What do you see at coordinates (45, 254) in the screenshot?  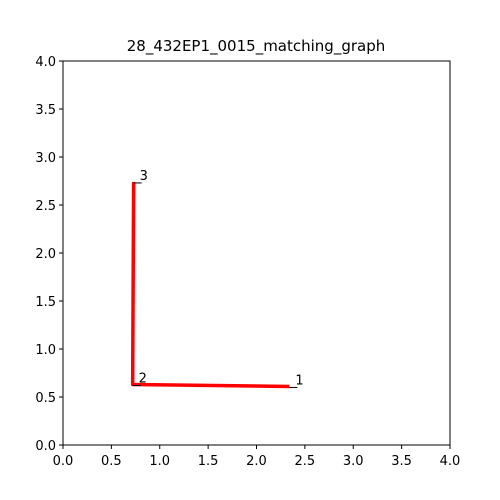 I see `y-tick-label: 2.0` at bounding box center [45, 254].